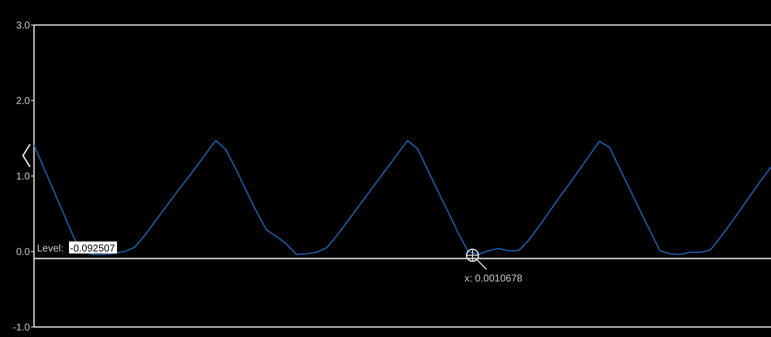 Image resolution: width=771 pixels, height=337 pixels. I want to click on ref-line-label: Level: -0.092507, so click(76, 248).